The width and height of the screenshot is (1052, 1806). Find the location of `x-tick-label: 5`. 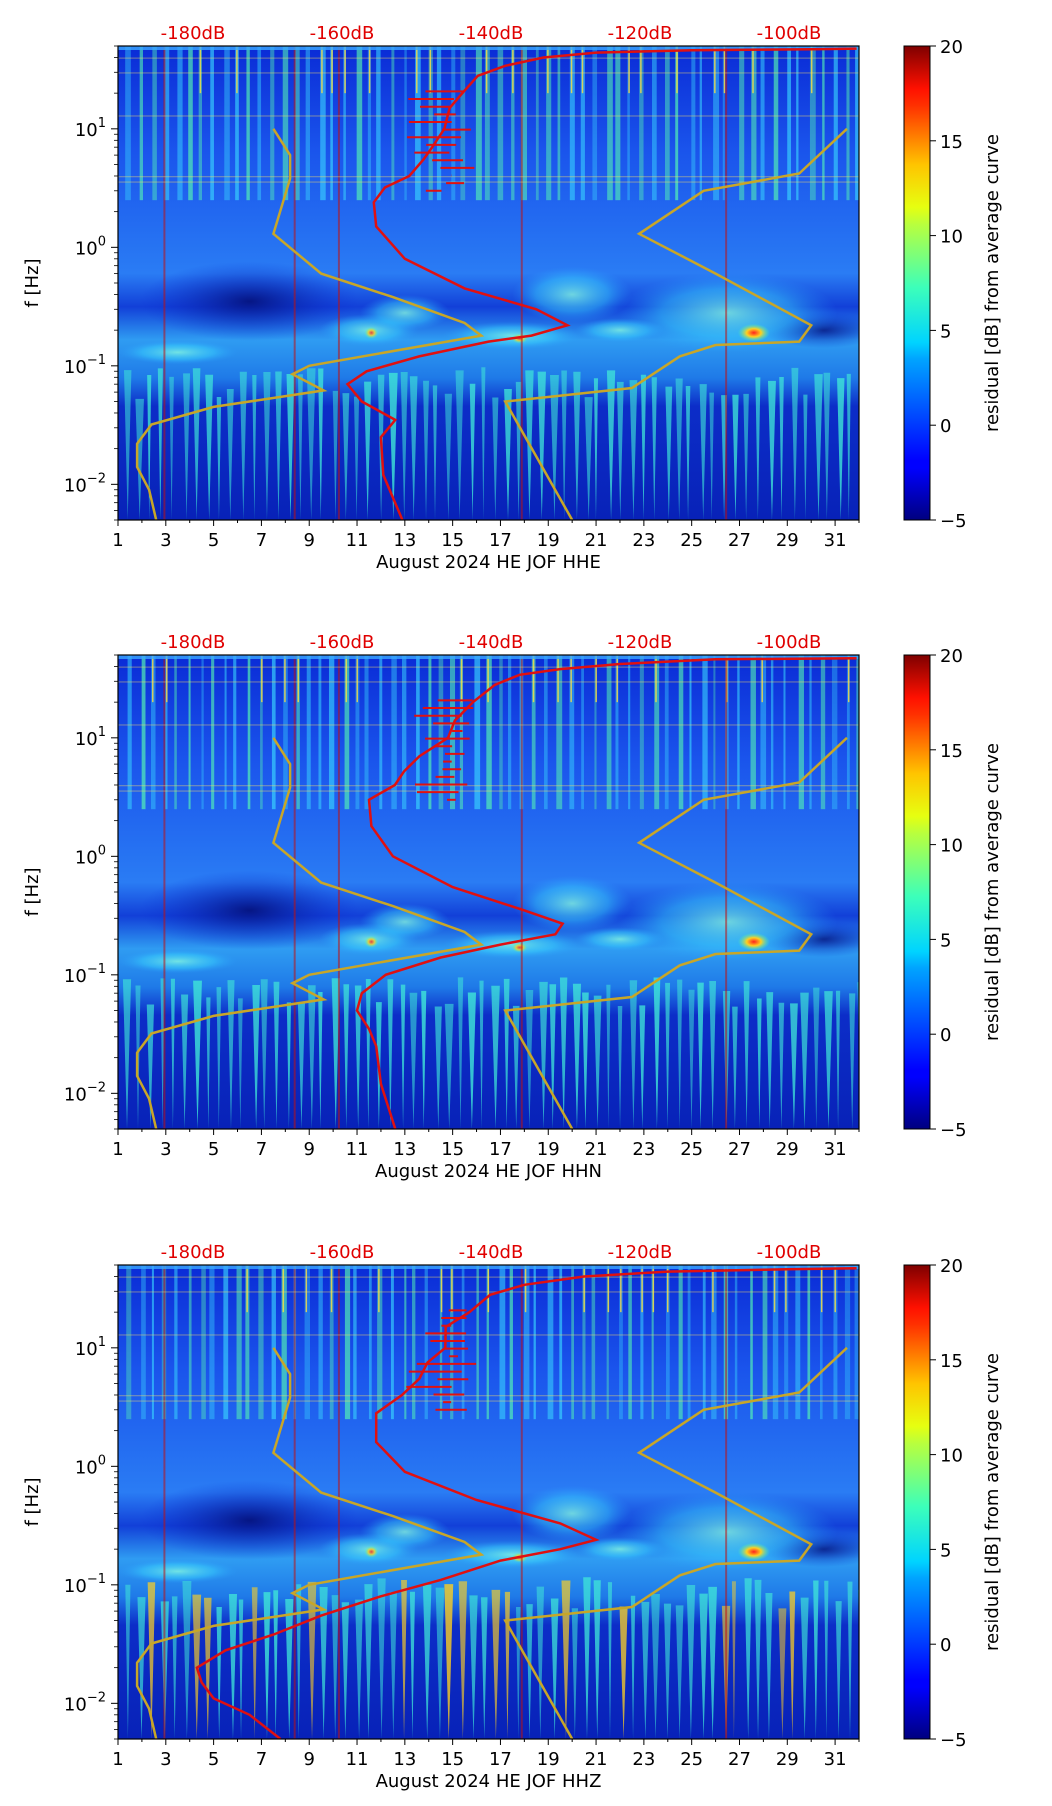

x-tick-label: 5 is located at coordinates (213, 540).